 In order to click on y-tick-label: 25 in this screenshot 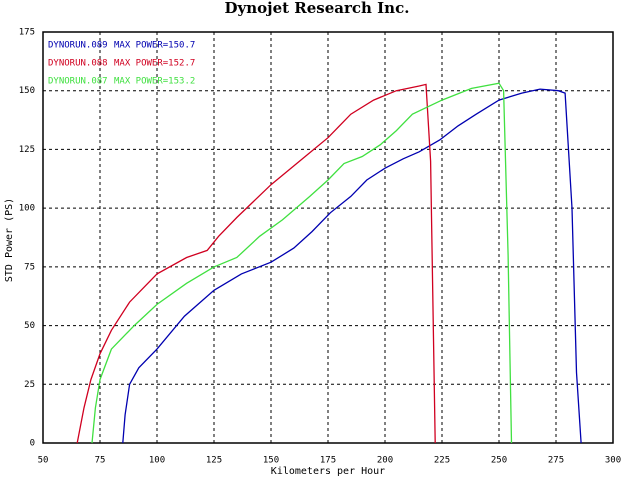, I will do `click(29, 385)`.